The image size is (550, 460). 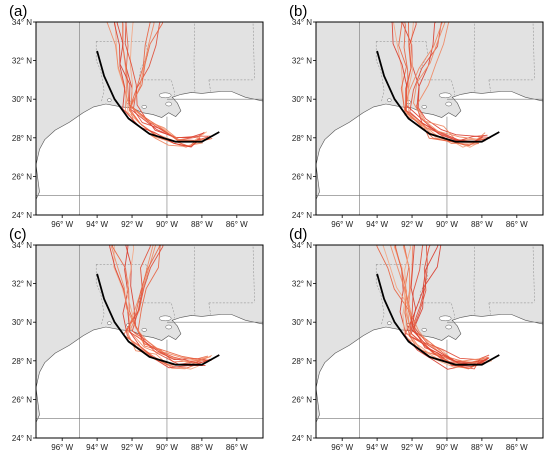 What do you see at coordinates (298, 11) in the screenshot?
I see `panel-label: (b)` at bounding box center [298, 11].